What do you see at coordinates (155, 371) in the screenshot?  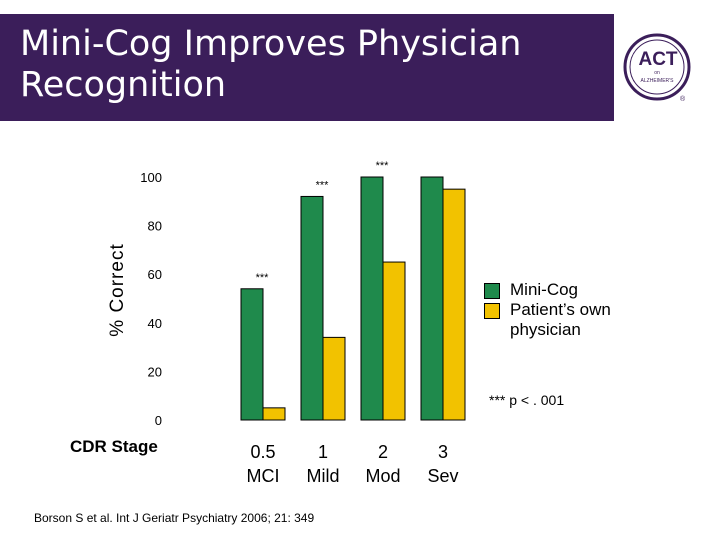 I see `y-tick-label: 20` at bounding box center [155, 371].